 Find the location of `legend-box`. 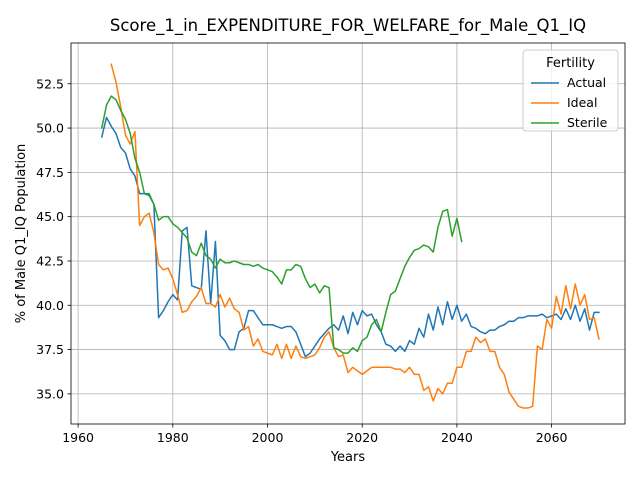

legend-box is located at coordinates (570, 90).